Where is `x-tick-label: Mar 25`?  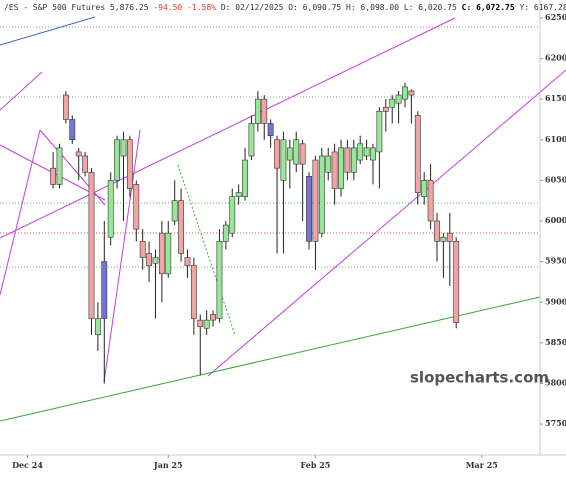 x-tick-label: Mar 25 is located at coordinates (482, 465).